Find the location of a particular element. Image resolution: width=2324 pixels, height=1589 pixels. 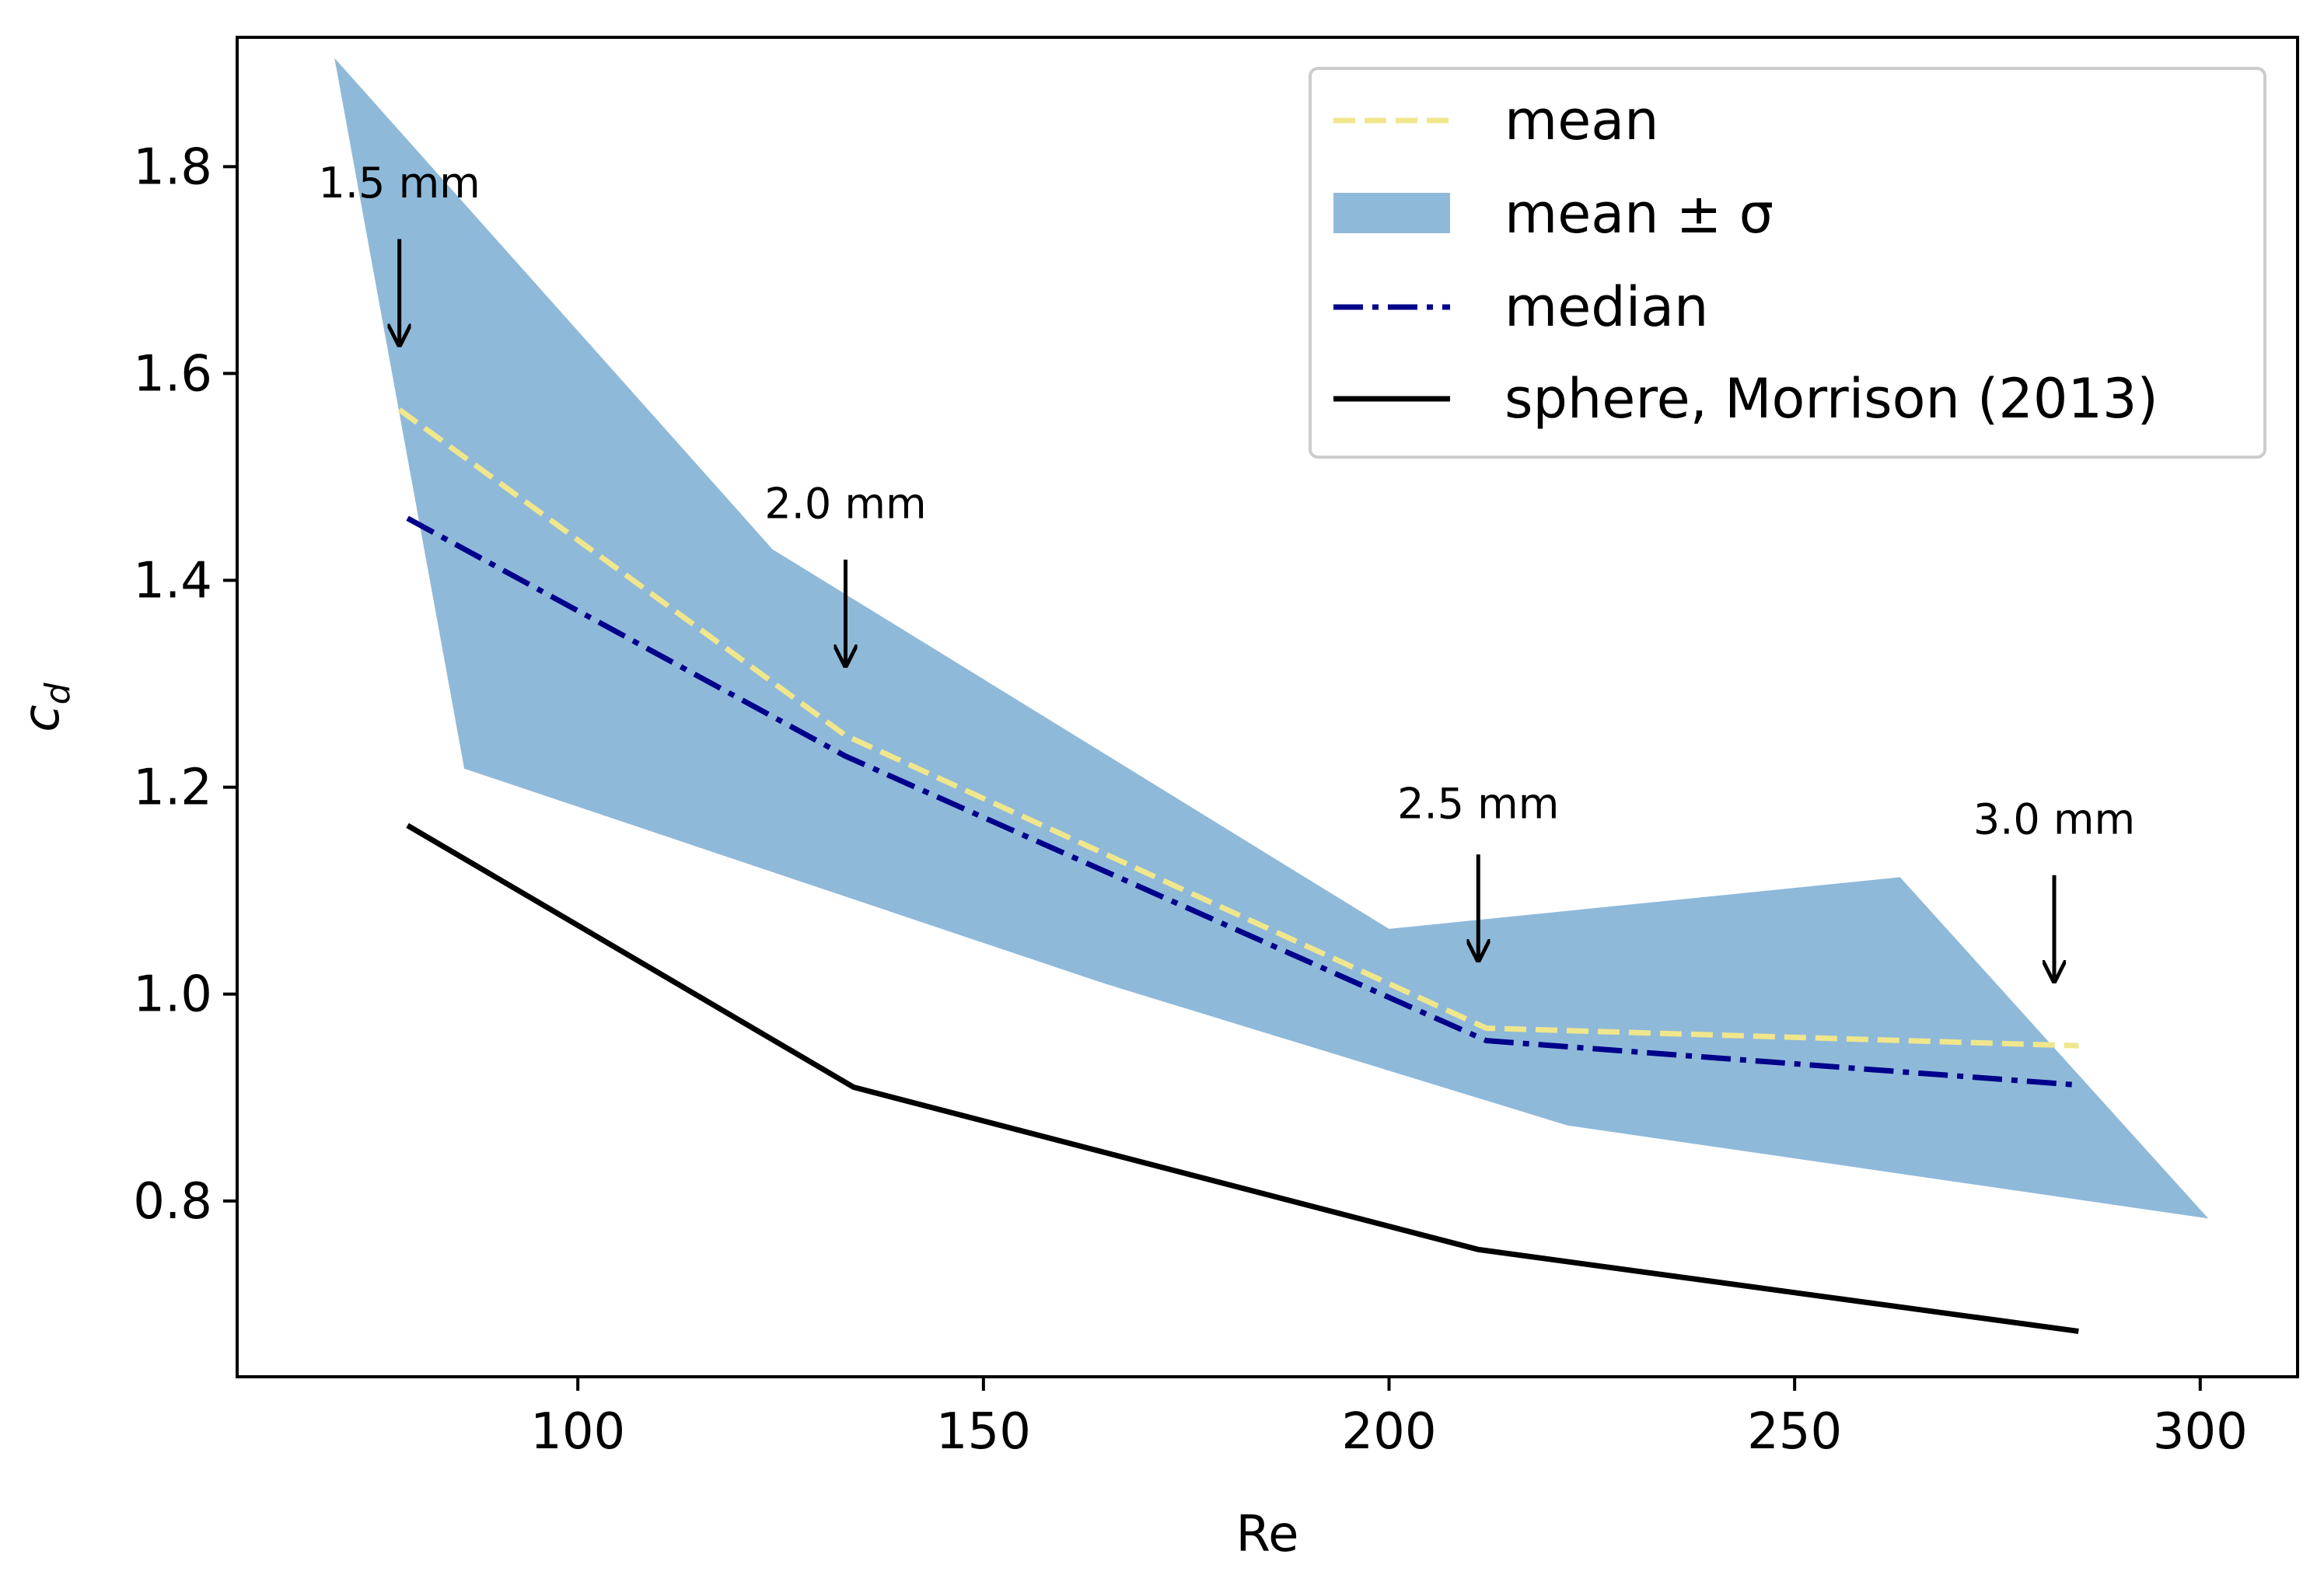

y-axis-title: cd is located at coordinates (45, 707).